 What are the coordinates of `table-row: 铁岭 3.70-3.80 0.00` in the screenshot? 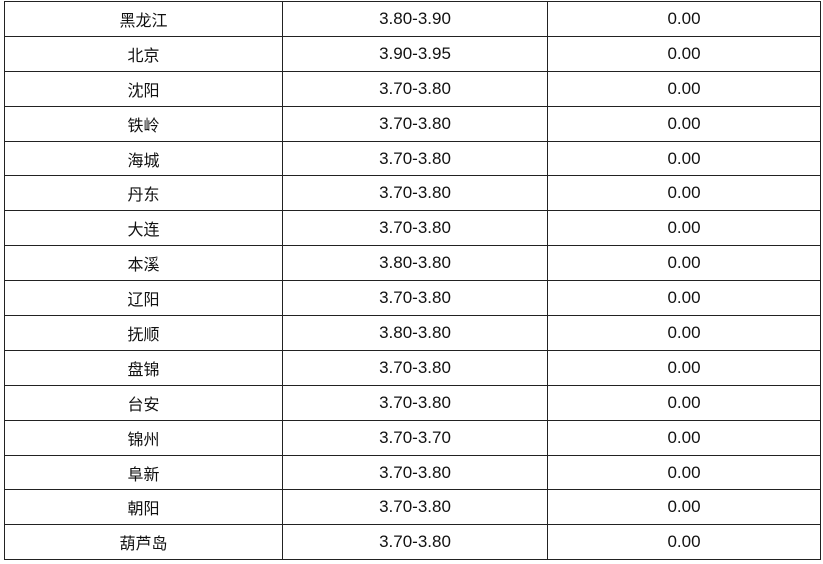 It's located at (412, 123).